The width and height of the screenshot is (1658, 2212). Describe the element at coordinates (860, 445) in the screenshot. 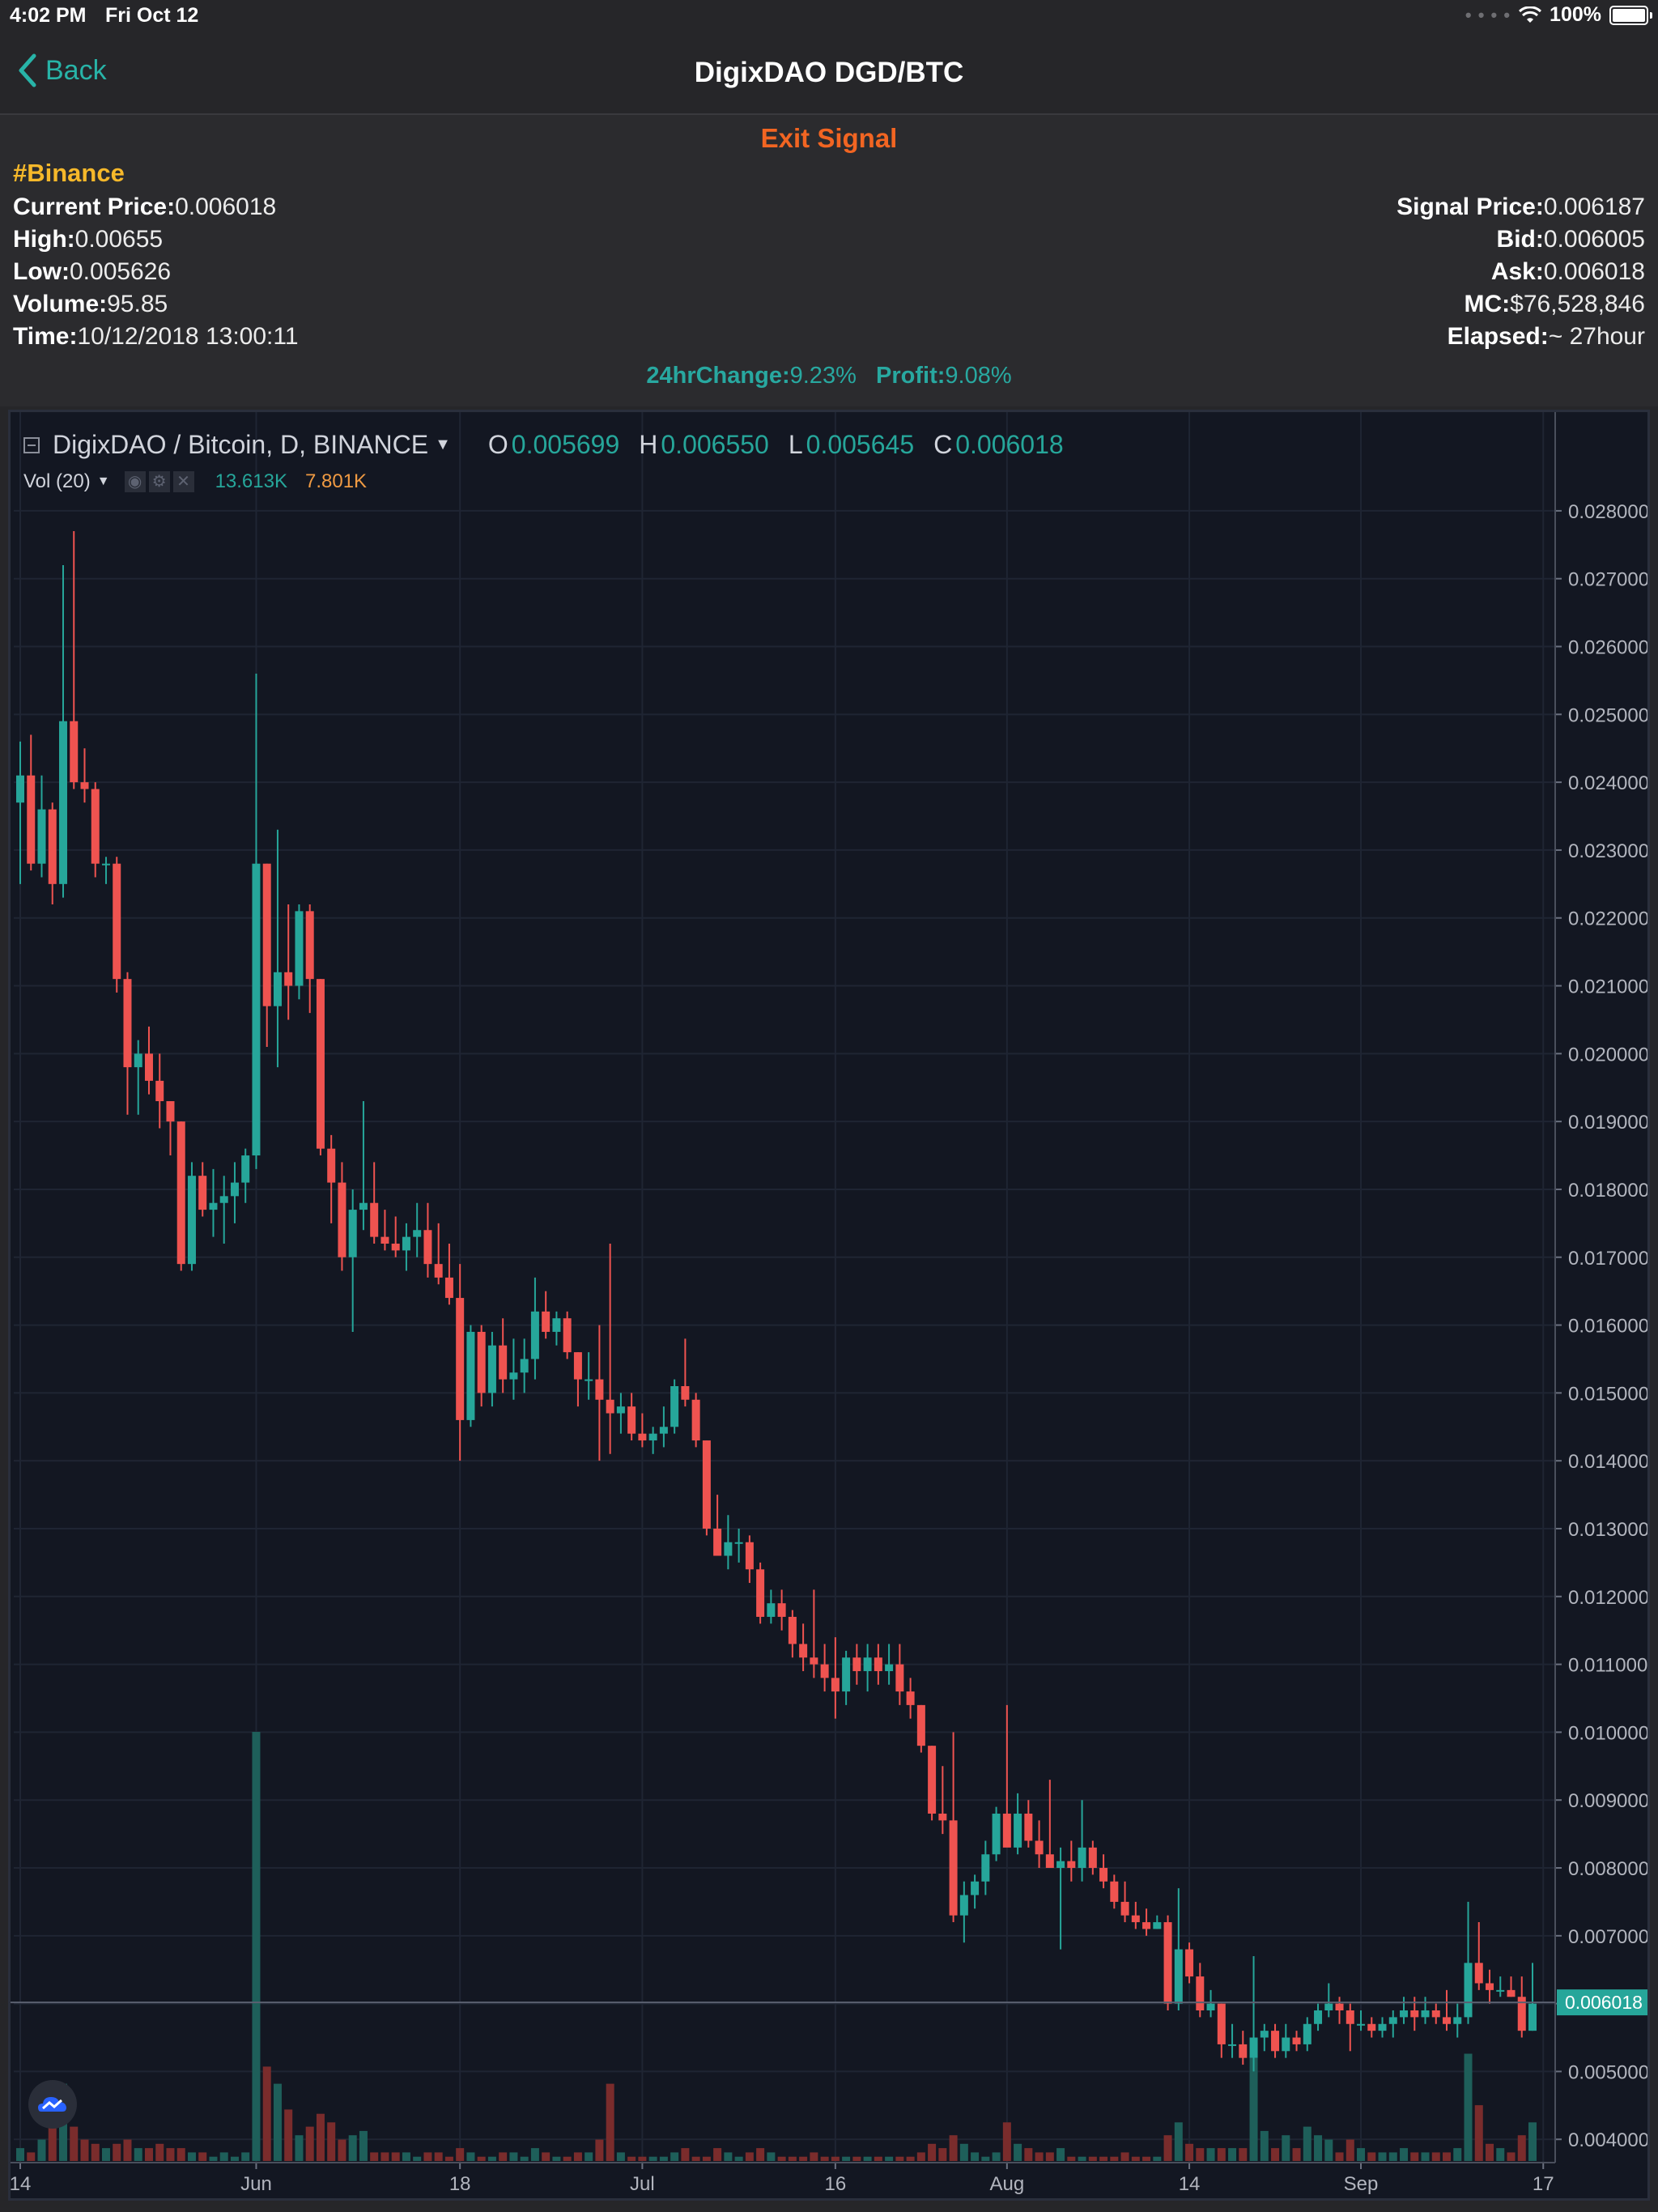

I see `low-value: 0.005645` at that location.